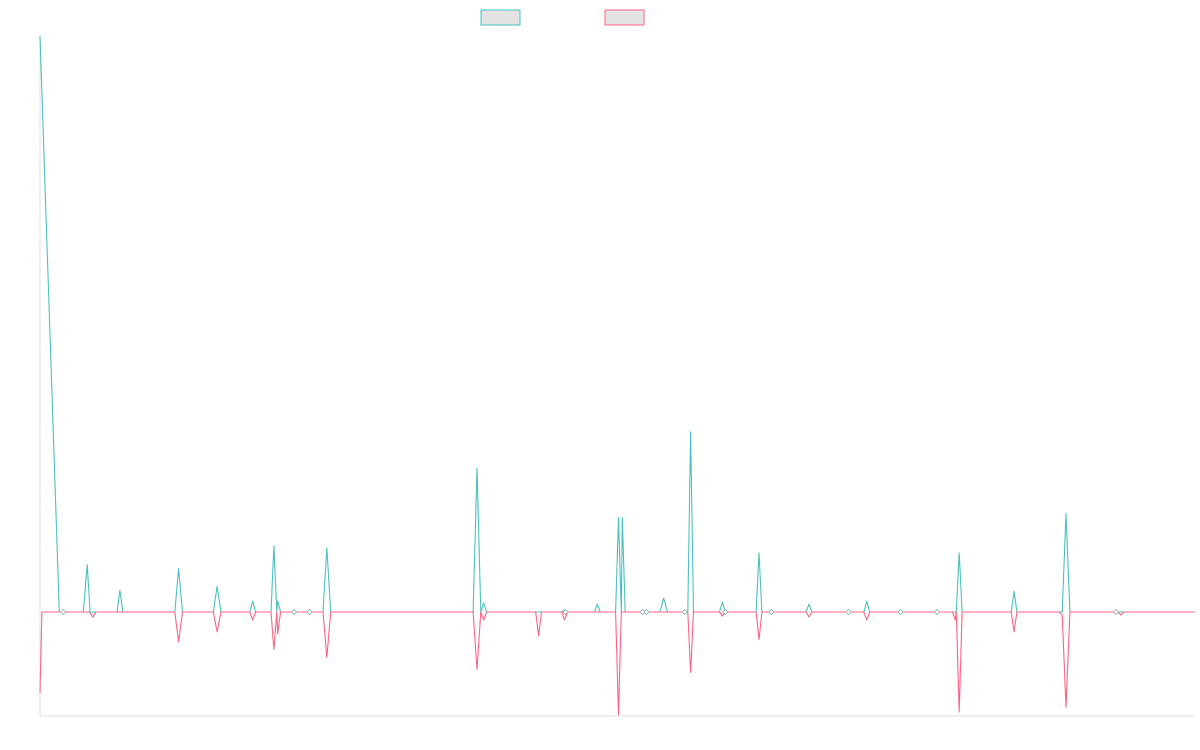 The width and height of the screenshot is (1200, 750). I want to click on marker-layer, so click(590, 612).